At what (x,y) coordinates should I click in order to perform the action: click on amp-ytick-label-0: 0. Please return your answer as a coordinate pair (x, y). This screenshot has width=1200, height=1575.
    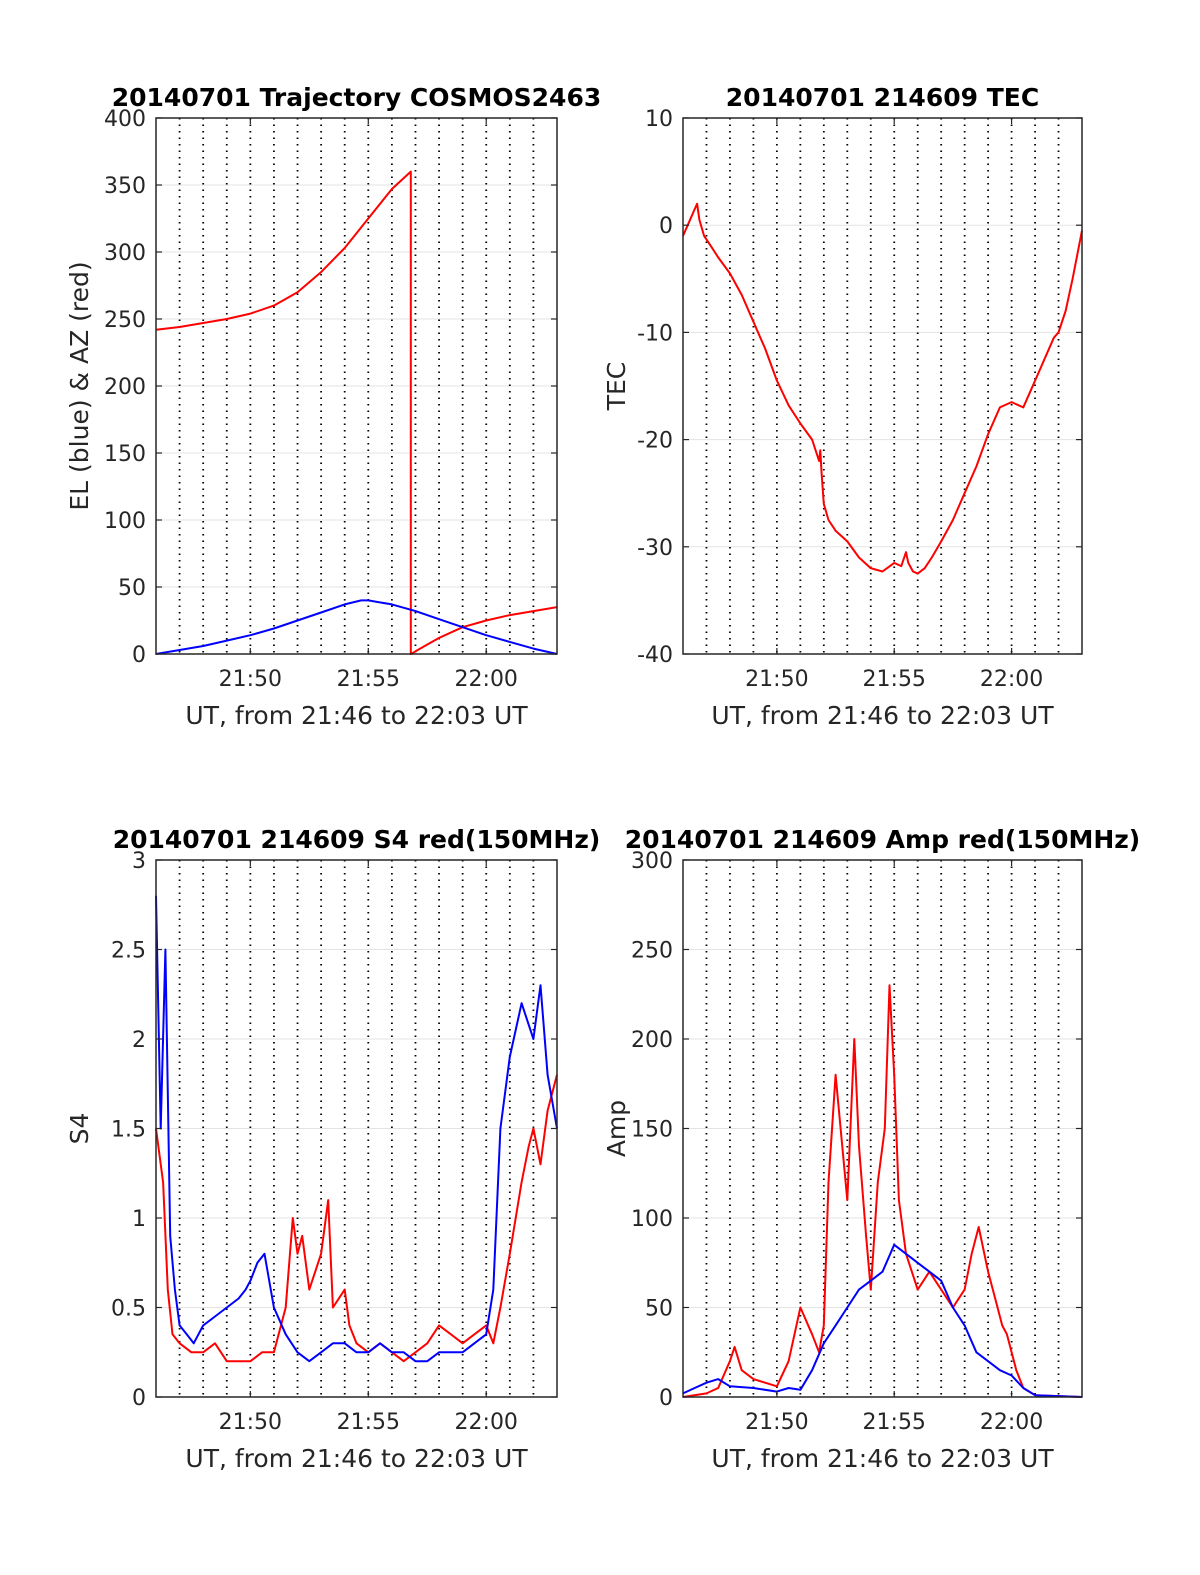
    Looking at the image, I should click on (666, 1398).